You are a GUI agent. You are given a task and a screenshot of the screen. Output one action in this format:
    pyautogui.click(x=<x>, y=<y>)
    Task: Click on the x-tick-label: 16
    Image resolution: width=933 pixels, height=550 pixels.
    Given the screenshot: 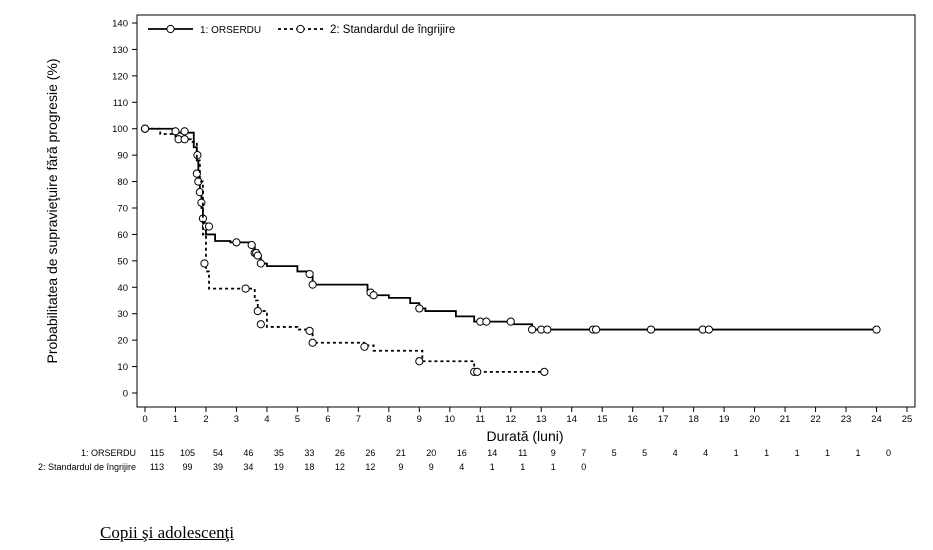 What is the action you would take?
    pyautogui.click(x=632, y=419)
    